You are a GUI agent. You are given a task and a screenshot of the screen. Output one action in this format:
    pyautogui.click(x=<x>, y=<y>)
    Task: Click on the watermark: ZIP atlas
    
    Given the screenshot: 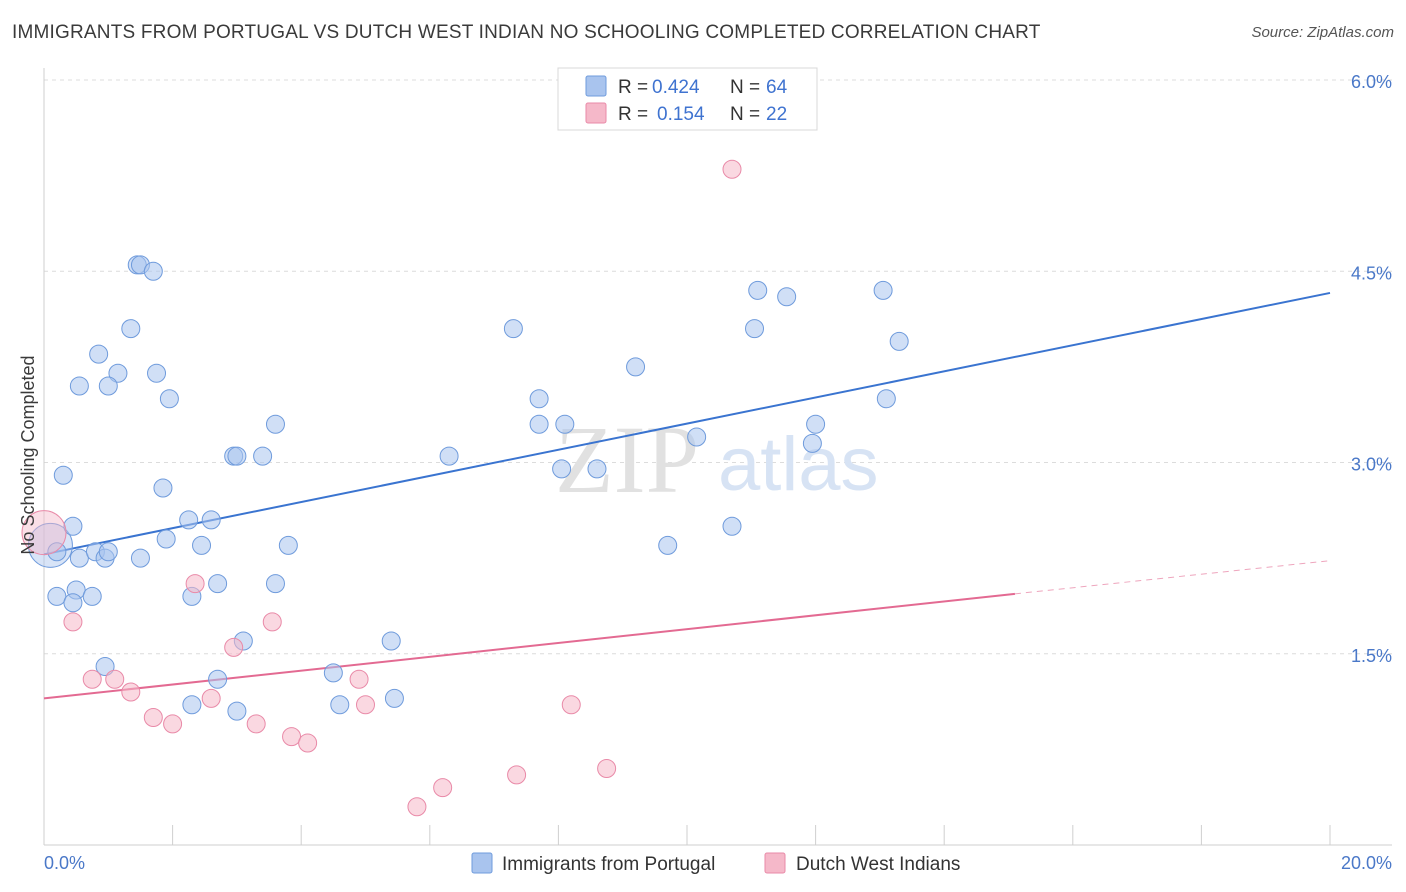 What is the action you would take?
    pyautogui.click(x=717, y=459)
    